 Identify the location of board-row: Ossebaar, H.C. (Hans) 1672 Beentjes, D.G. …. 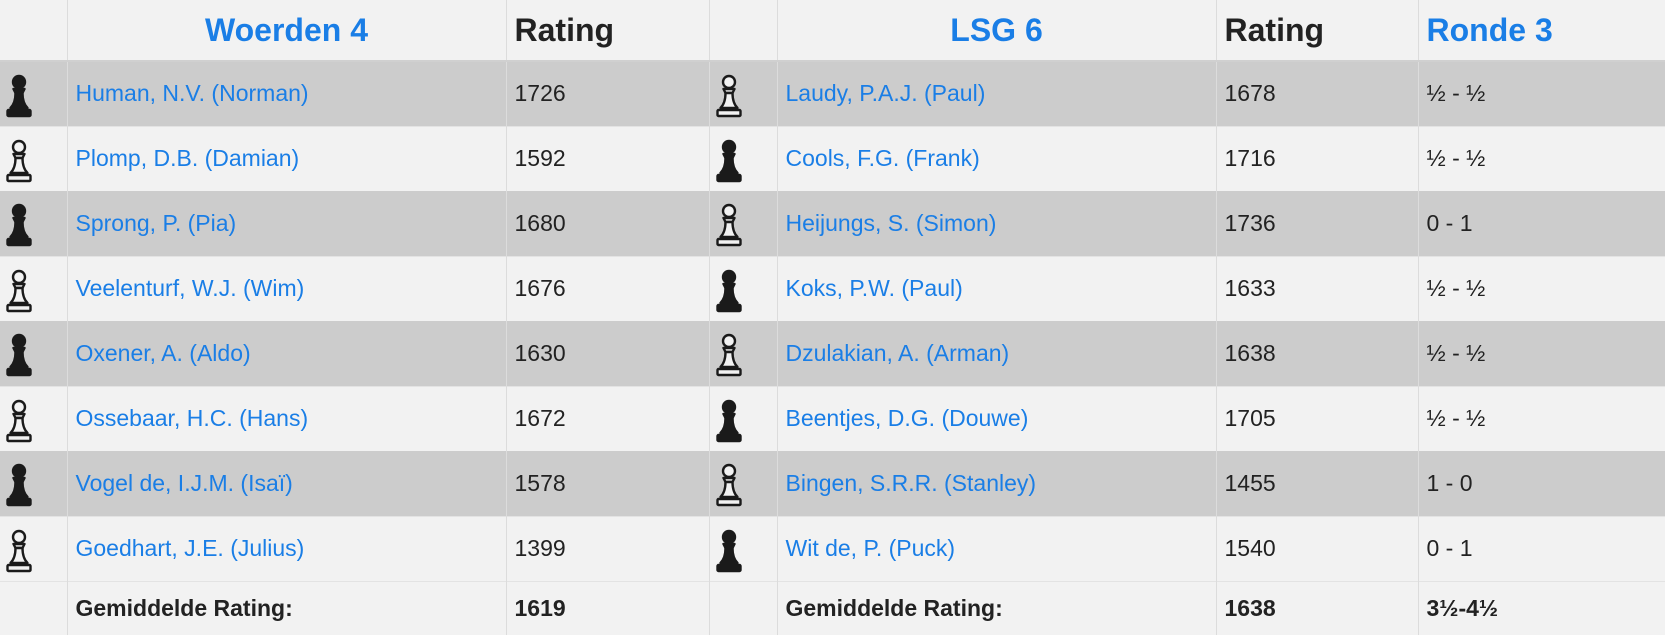
(832, 418).